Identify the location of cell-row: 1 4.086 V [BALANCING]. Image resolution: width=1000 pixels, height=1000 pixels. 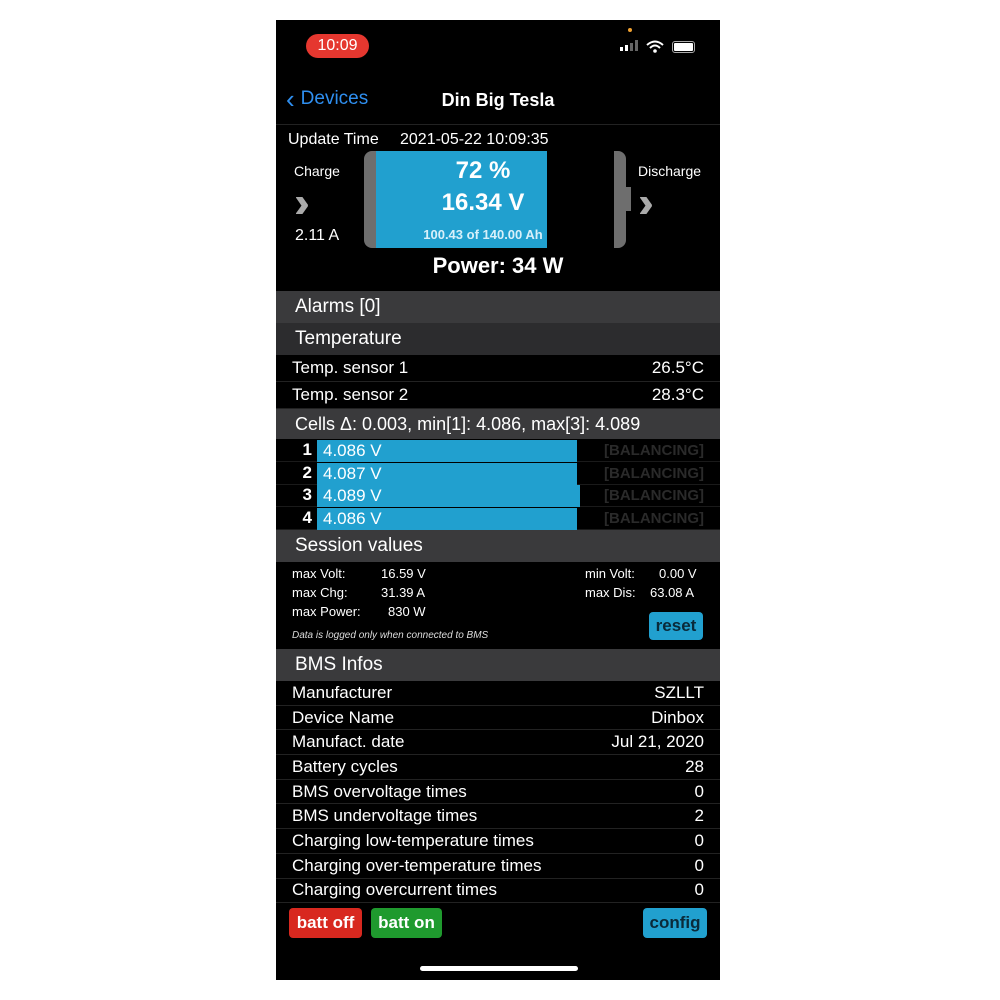
(498, 451).